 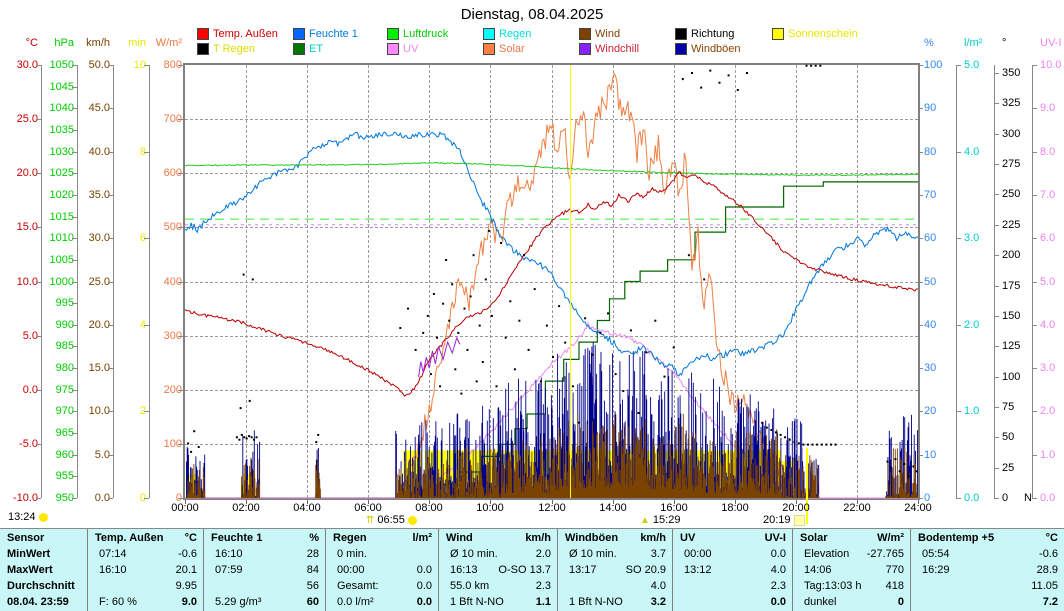 I want to click on table-row-label-text: 08.04. 23:59, so click(x=38, y=602).